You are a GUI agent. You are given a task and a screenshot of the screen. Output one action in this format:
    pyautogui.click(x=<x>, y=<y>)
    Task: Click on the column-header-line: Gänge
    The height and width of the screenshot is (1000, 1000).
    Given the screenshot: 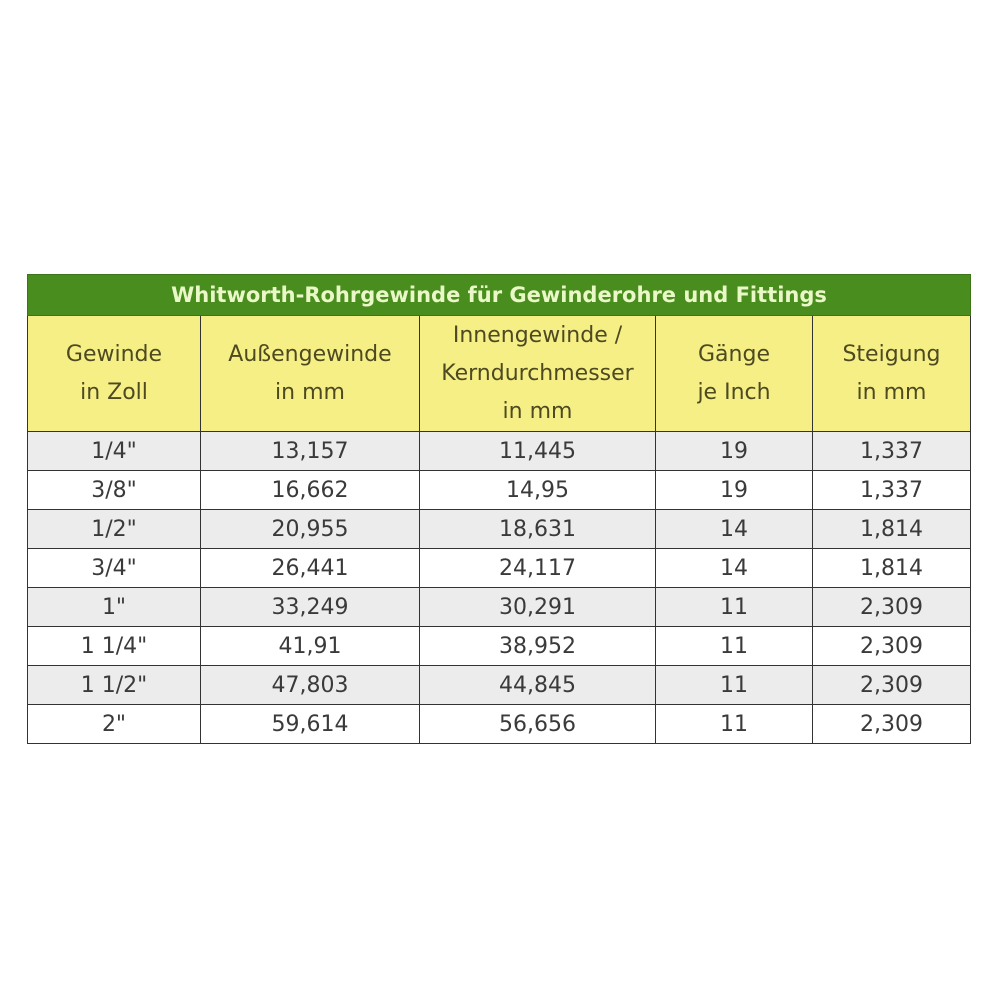 What is the action you would take?
    pyautogui.click(x=734, y=354)
    